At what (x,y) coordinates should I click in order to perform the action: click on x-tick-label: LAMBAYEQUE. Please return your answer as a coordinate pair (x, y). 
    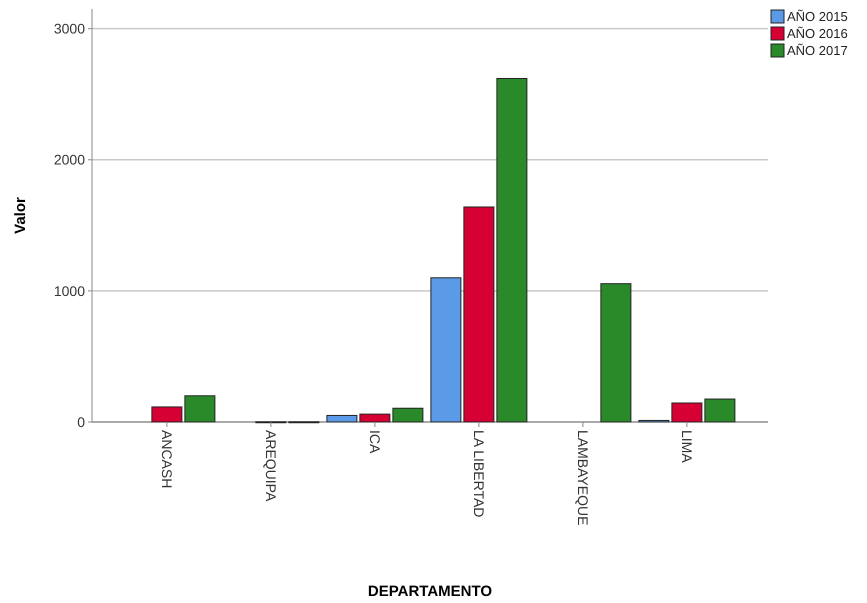
    Looking at the image, I should click on (582, 478).